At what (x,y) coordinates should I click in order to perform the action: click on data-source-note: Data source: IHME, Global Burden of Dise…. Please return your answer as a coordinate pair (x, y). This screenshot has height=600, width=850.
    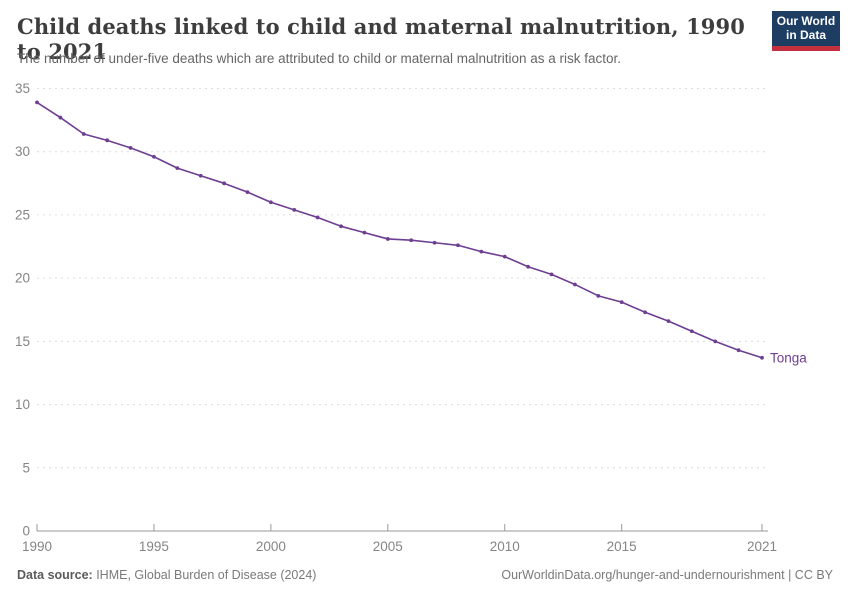
    Looking at the image, I should click on (167, 575).